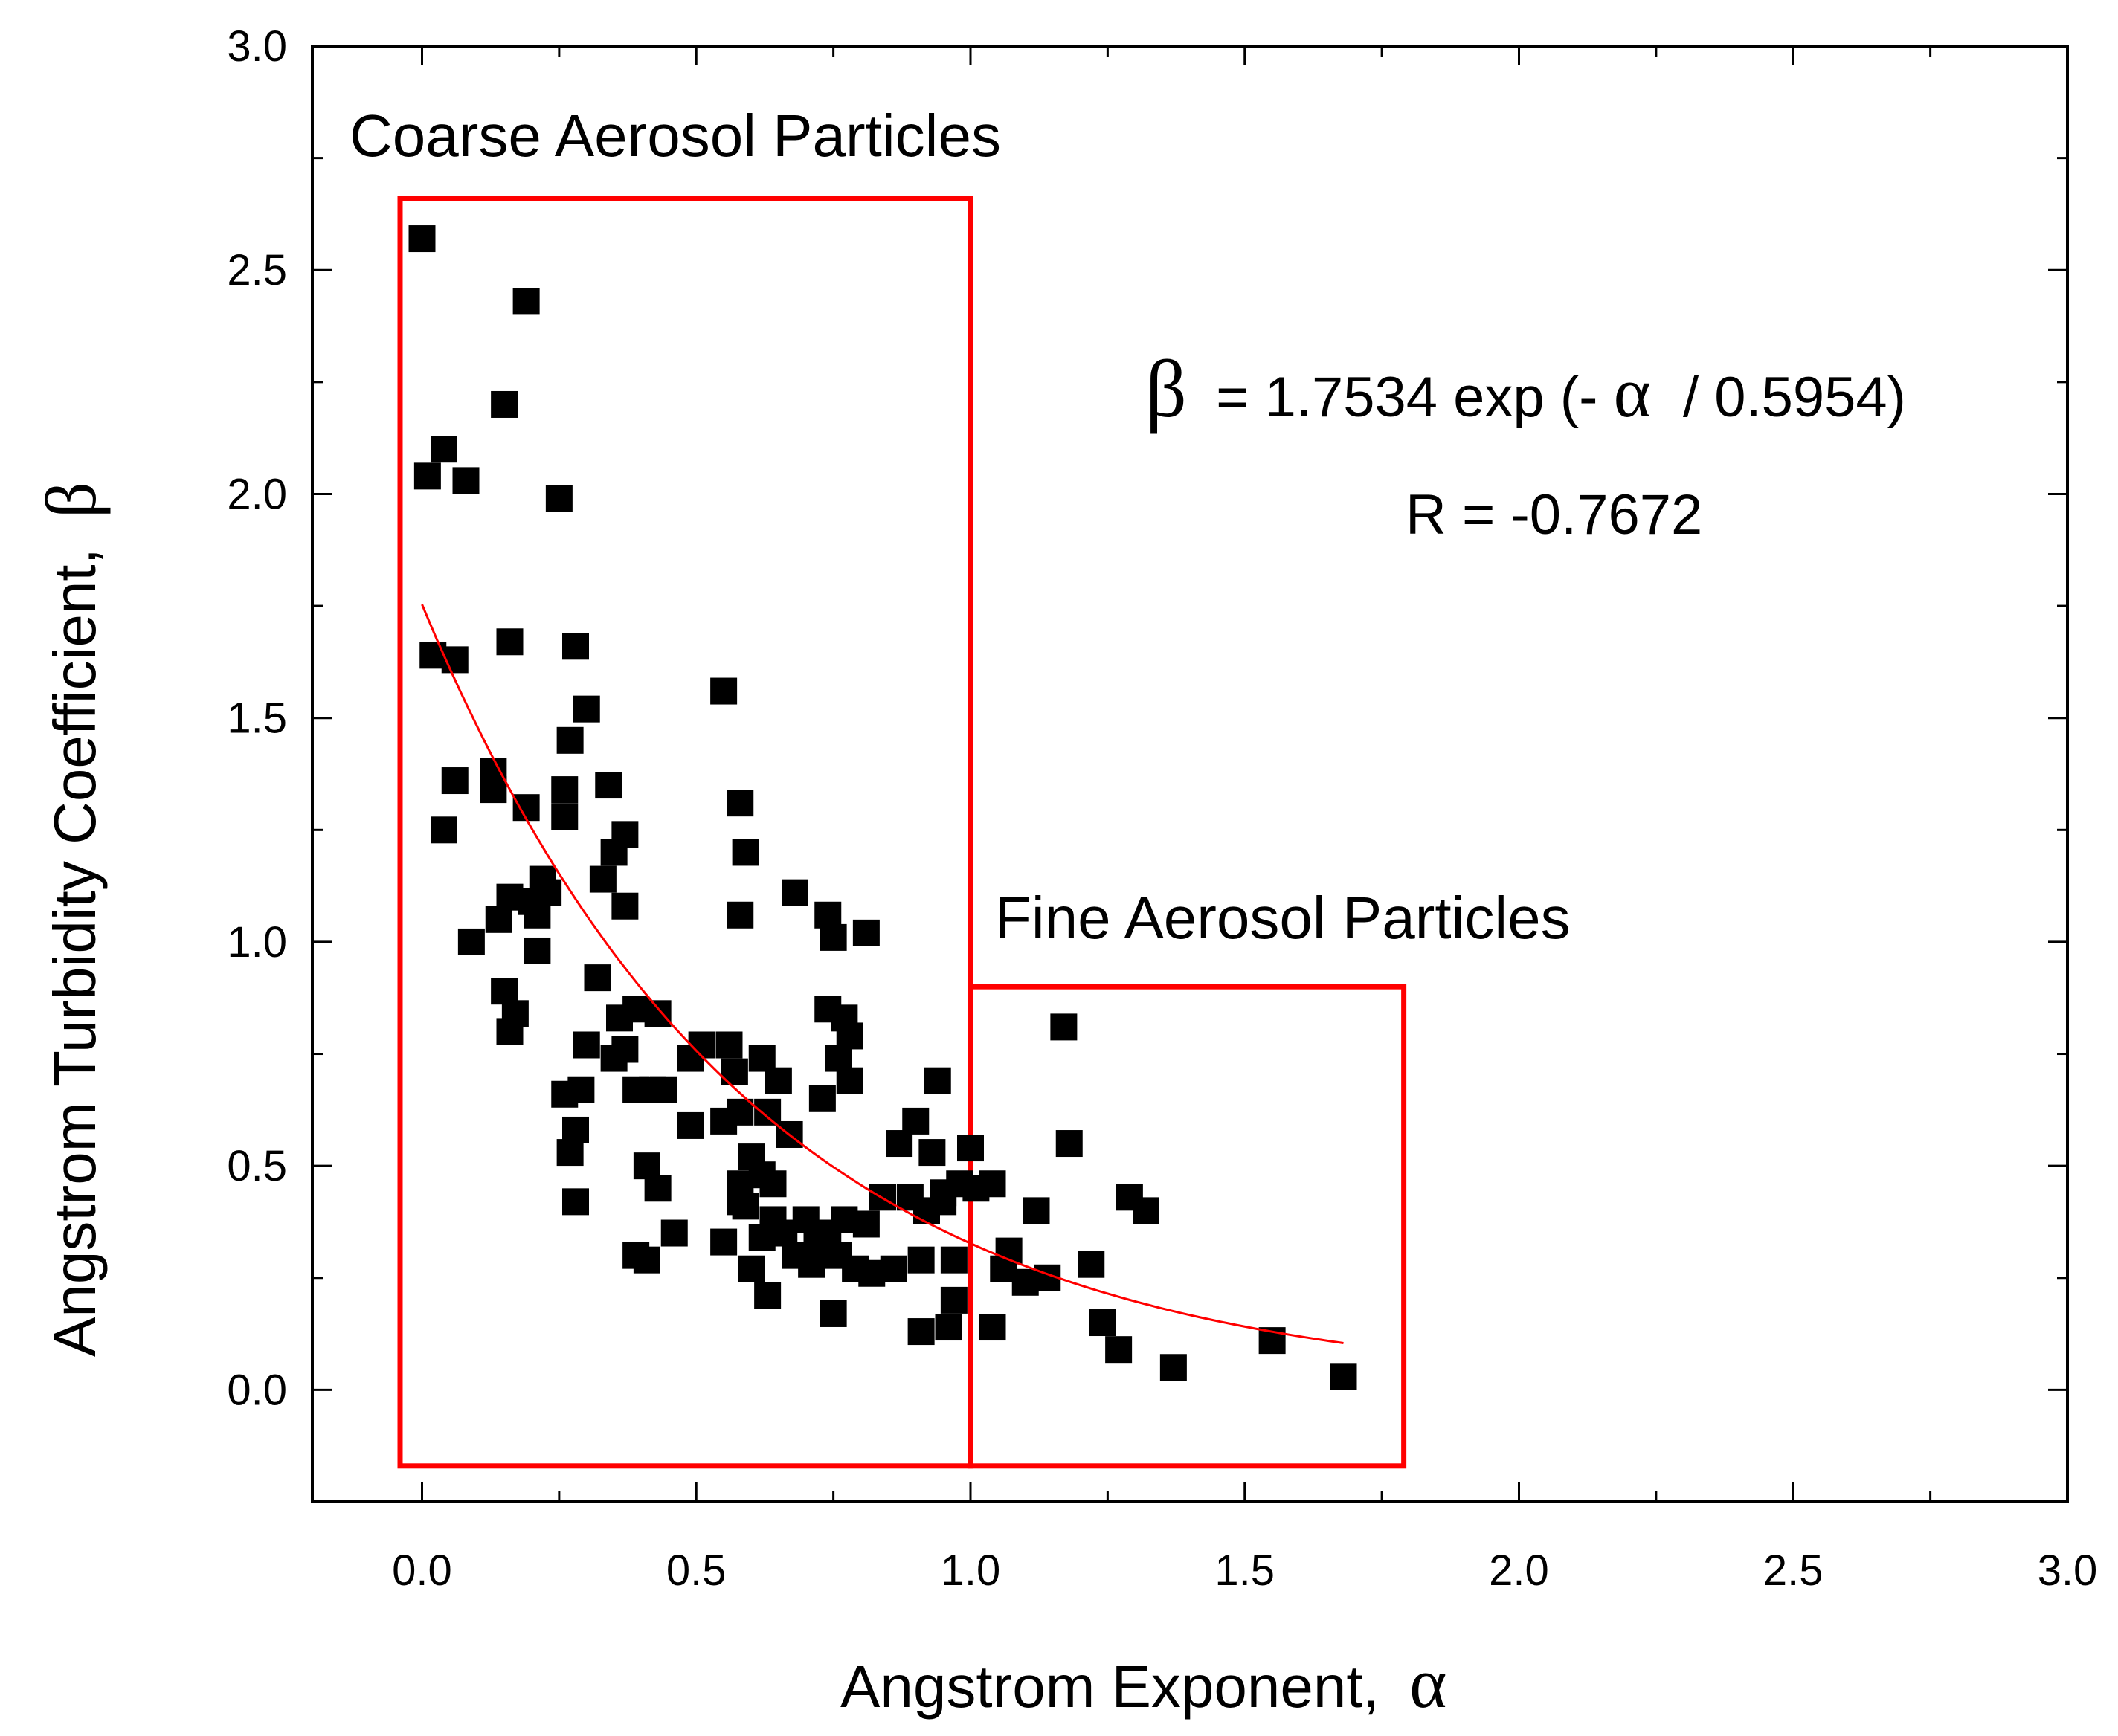  I want to click on equation-body: = 1.7534 exp (-, so click(1406, 397).